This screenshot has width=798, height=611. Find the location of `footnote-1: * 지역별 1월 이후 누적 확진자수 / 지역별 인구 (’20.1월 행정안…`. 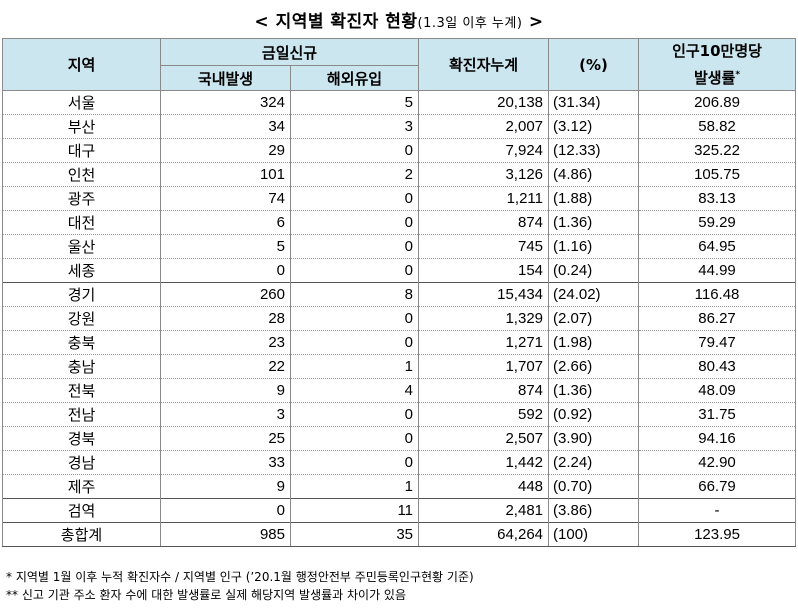

footnote-1: * 지역별 1월 이후 누적 확진자수 / 지역별 인구 (’20.1월 행정안… is located at coordinates (240, 577).